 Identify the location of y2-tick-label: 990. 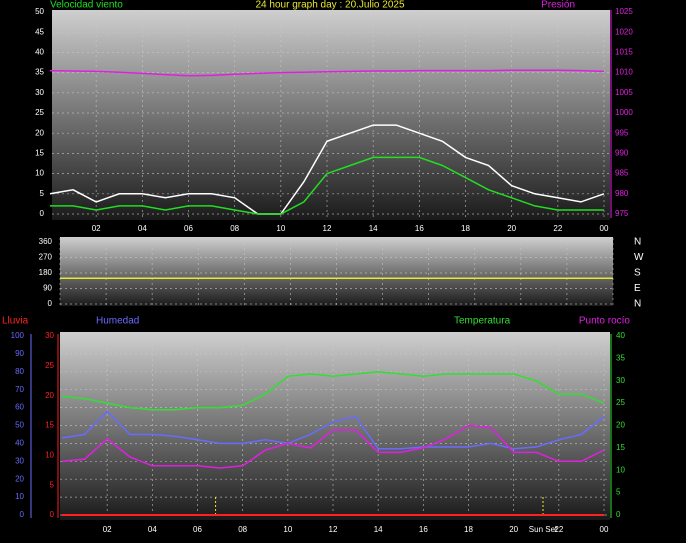
(622, 153).